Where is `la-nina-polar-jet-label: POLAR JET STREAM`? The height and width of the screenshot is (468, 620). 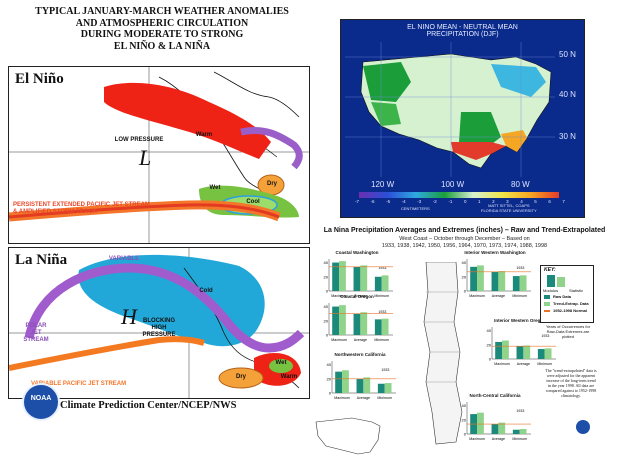 la-nina-polar-jet-label: POLAR JET STREAM is located at coordinates (36, 333).